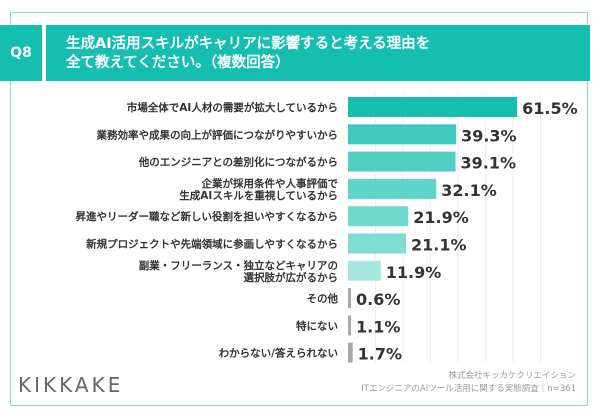  I want to click on value-label: 1.1%, so click(378, 326).